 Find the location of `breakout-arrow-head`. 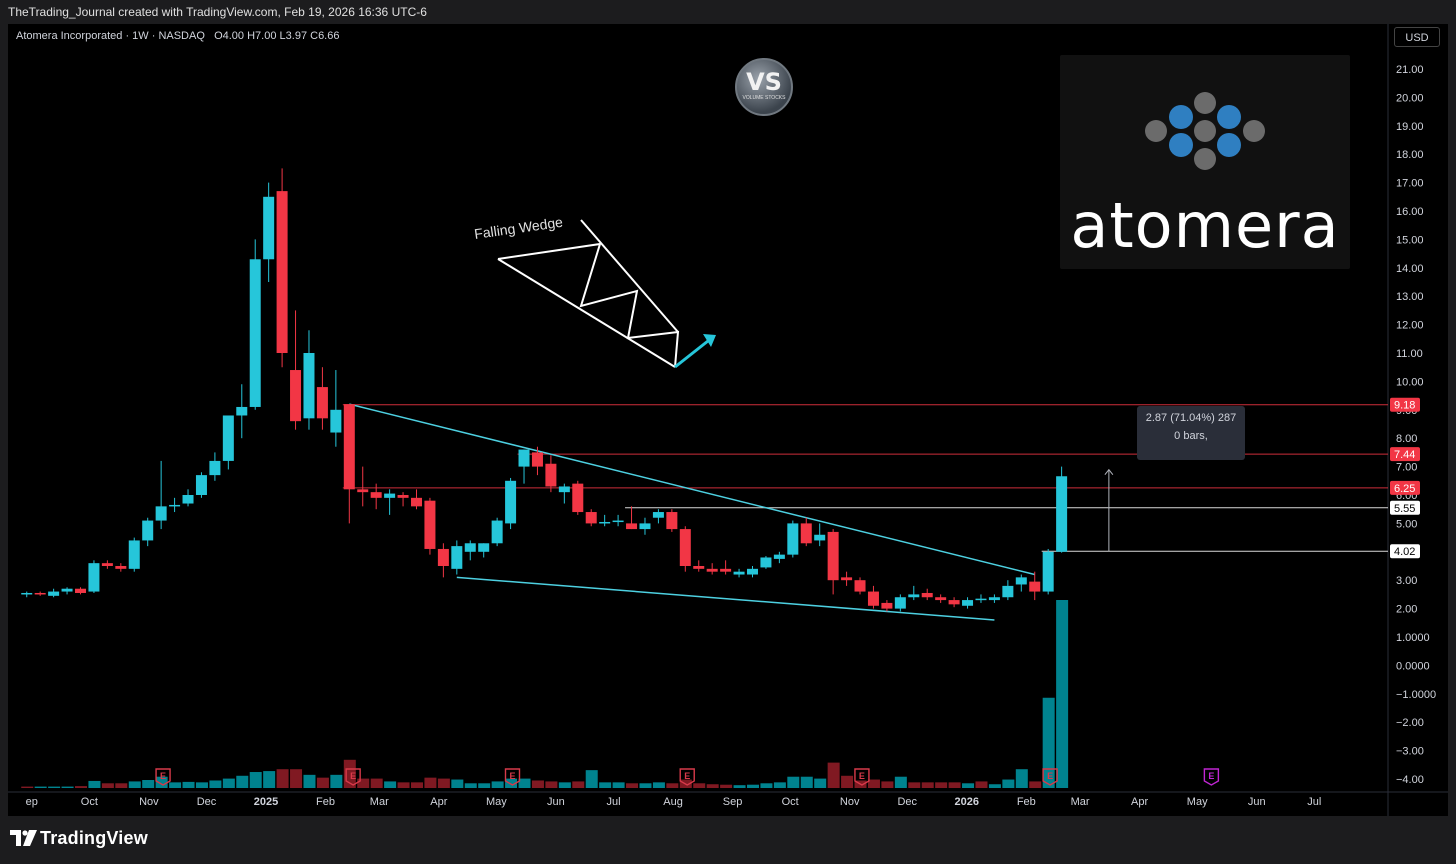

breakout-arrow-head is located at coordinates (709, 340).